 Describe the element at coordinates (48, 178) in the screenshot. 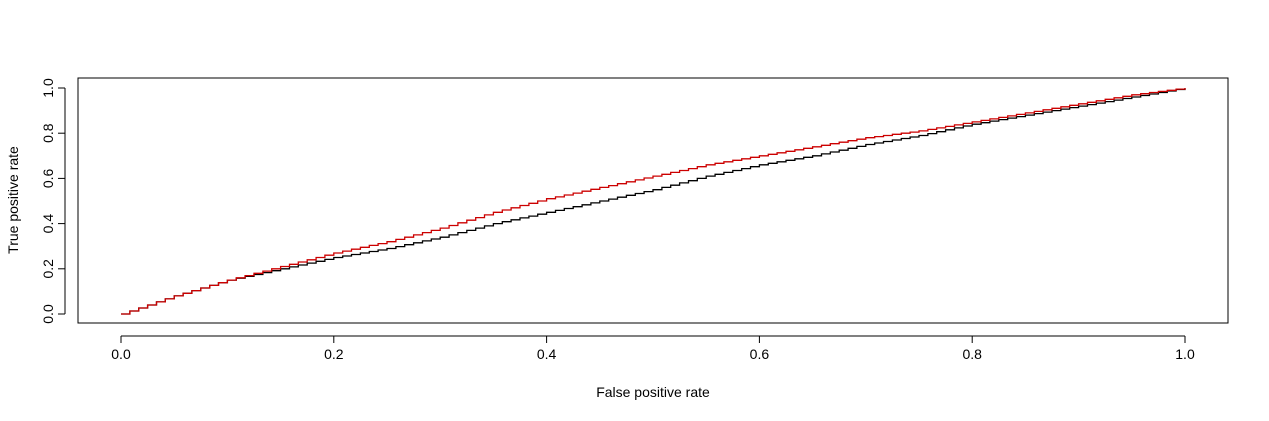

I see `y-tick-label: 0.6` at that location.